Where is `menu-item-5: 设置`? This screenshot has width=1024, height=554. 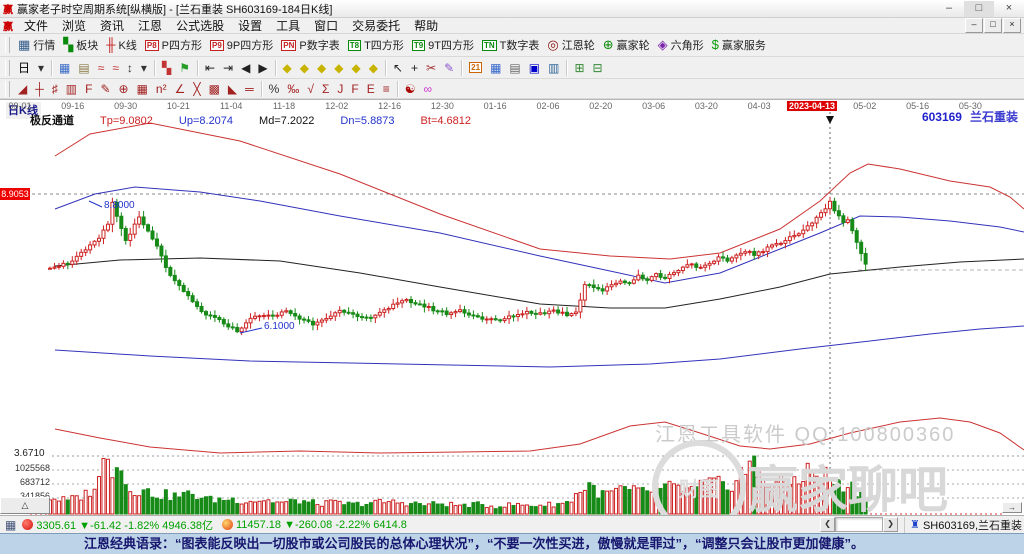
menu-item-5: 设置 is located at coordinates (250, 26).